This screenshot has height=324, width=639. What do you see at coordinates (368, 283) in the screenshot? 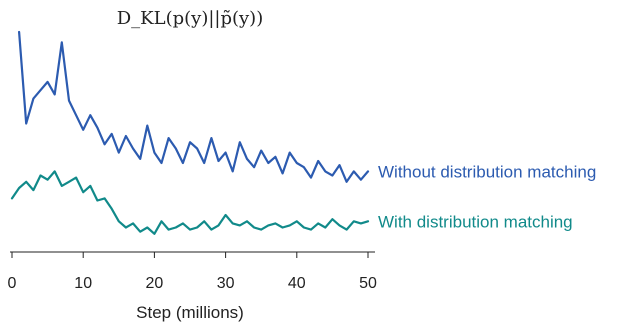
I see `x-tick-label: 50` at bounding box center [368, 283].